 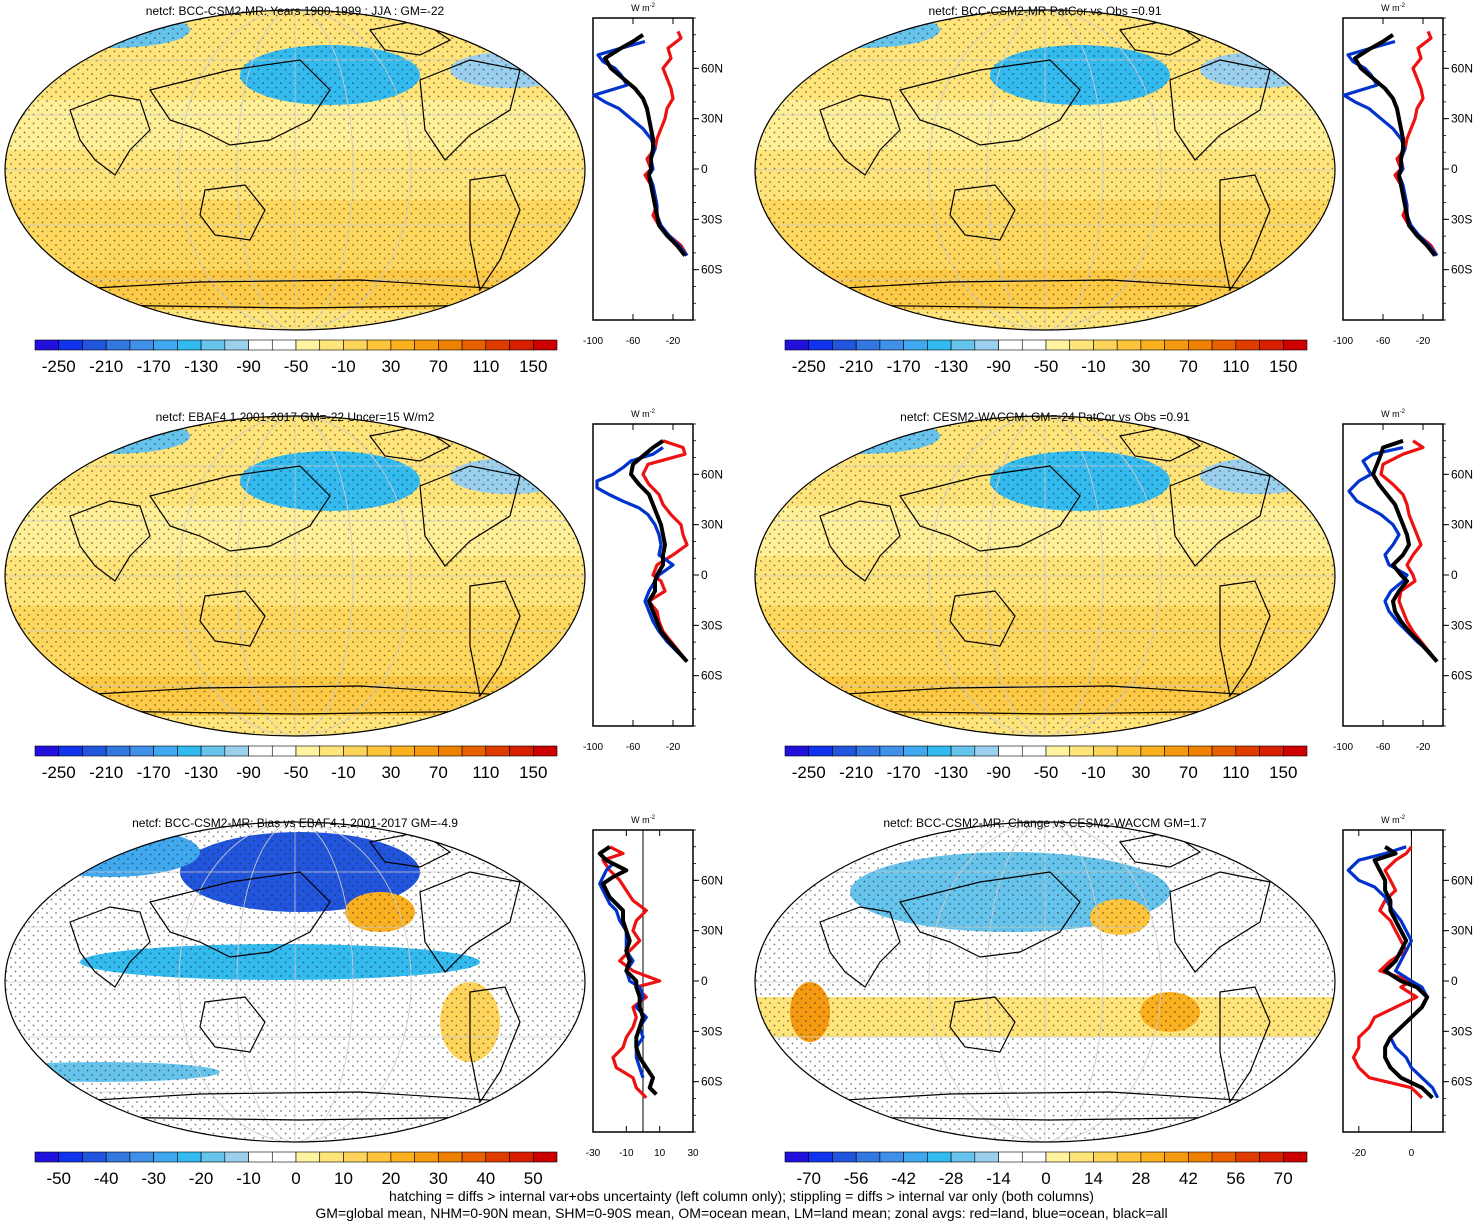 What do you see at coordinates (654, 987) in the screenshot?
I see `zonal-plot: 60N 30N 0 30S 60S -30 -10 10 30 W m-2` at bounding box center [654, 987].